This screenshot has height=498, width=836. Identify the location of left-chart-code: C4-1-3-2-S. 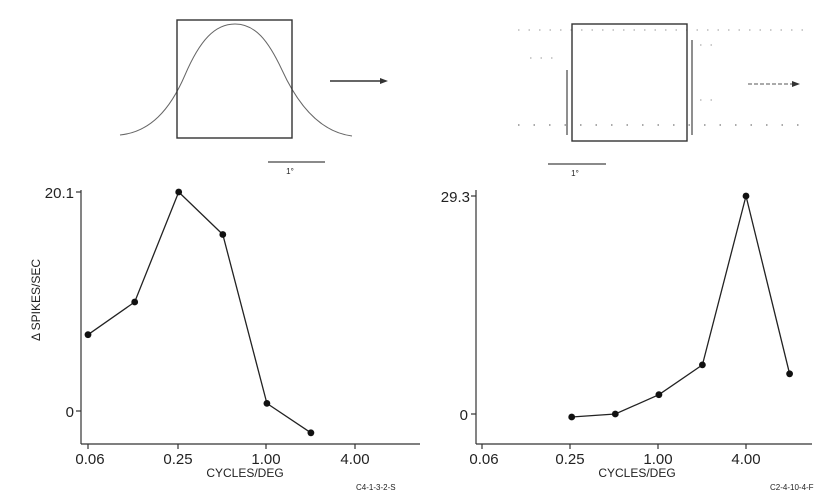
(376, 487).